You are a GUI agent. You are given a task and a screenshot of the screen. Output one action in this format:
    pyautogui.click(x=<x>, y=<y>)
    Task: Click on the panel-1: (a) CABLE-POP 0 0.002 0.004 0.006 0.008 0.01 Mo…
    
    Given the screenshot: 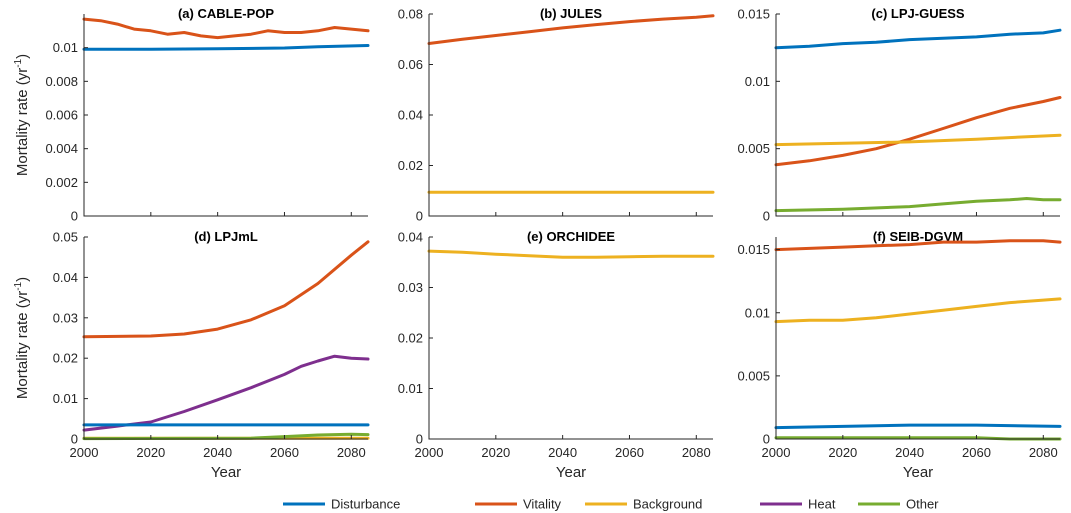 What is the action you would take?
    pyautogui.click(x=191, y=115)
    